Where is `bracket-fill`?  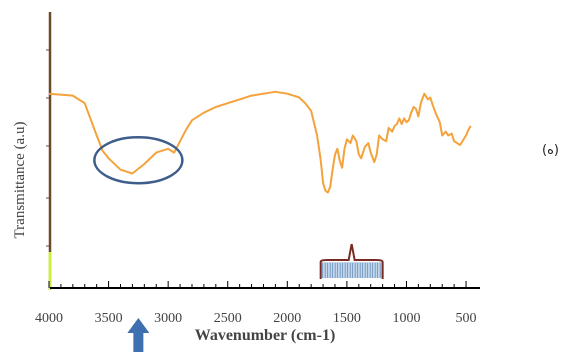
bracket-fill is located at coordinates (351, 270).